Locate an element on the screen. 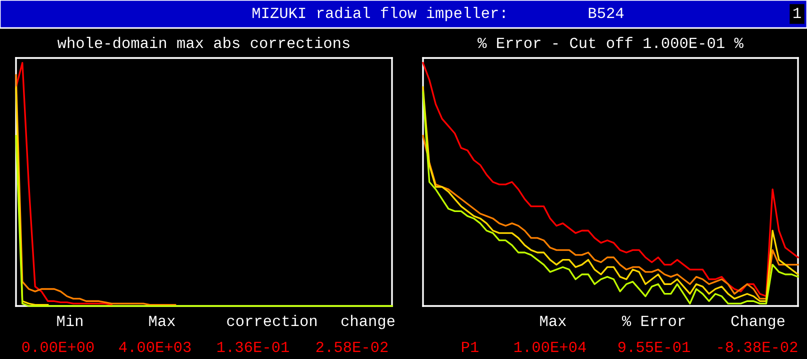 This screenshot has width=807, height=359. text: 0.00E+00 is located at coordinates (58, 347).